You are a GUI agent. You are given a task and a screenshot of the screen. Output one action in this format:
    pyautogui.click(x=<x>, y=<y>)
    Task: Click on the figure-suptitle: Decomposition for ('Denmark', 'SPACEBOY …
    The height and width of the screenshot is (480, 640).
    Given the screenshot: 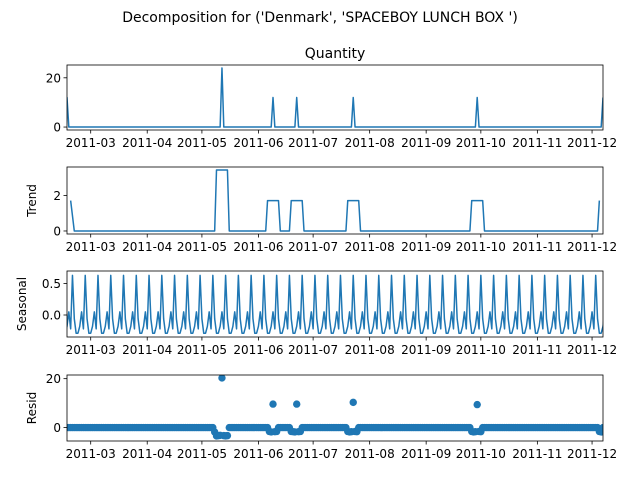 What is the action you would take?
    pyautogui.click(x=320, y=18)
    